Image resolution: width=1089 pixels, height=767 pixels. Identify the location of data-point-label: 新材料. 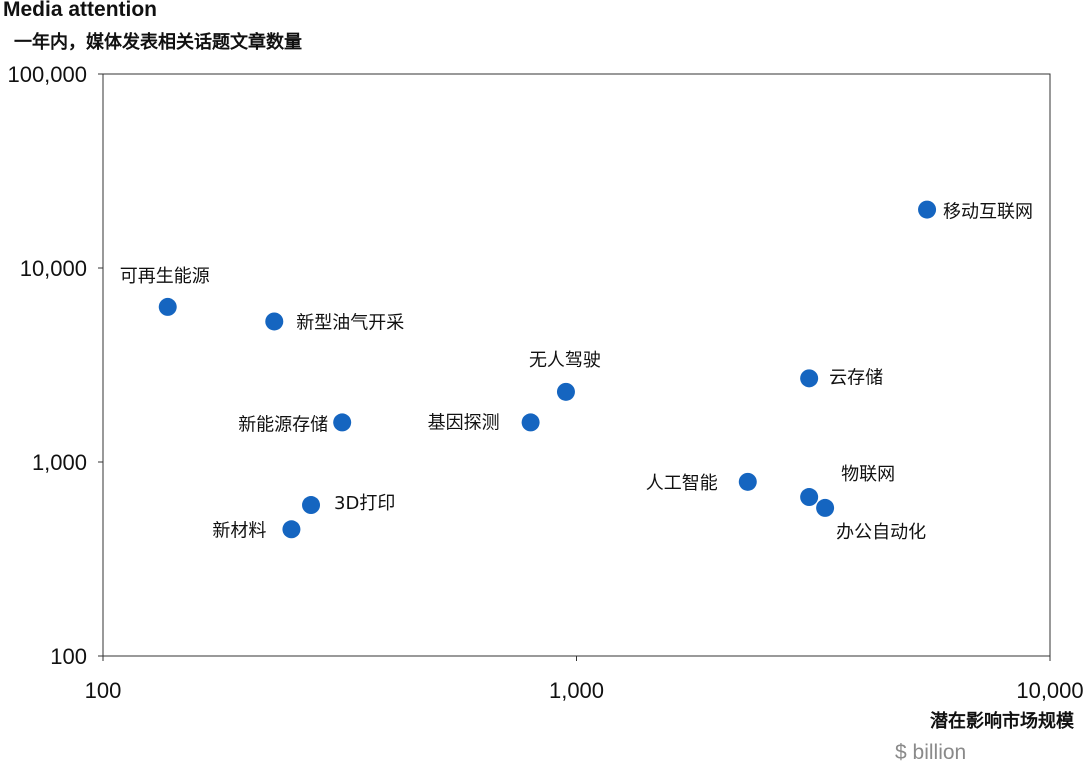
(239, 530).